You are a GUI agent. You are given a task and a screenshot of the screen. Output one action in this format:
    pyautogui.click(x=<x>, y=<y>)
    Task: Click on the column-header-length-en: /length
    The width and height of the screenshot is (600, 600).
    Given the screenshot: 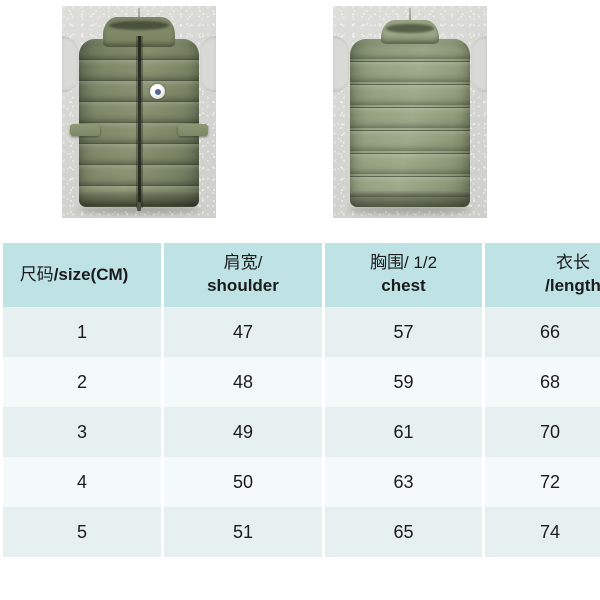 What is the action you would take?
    pyautogui.click(x=572, y=285)
    